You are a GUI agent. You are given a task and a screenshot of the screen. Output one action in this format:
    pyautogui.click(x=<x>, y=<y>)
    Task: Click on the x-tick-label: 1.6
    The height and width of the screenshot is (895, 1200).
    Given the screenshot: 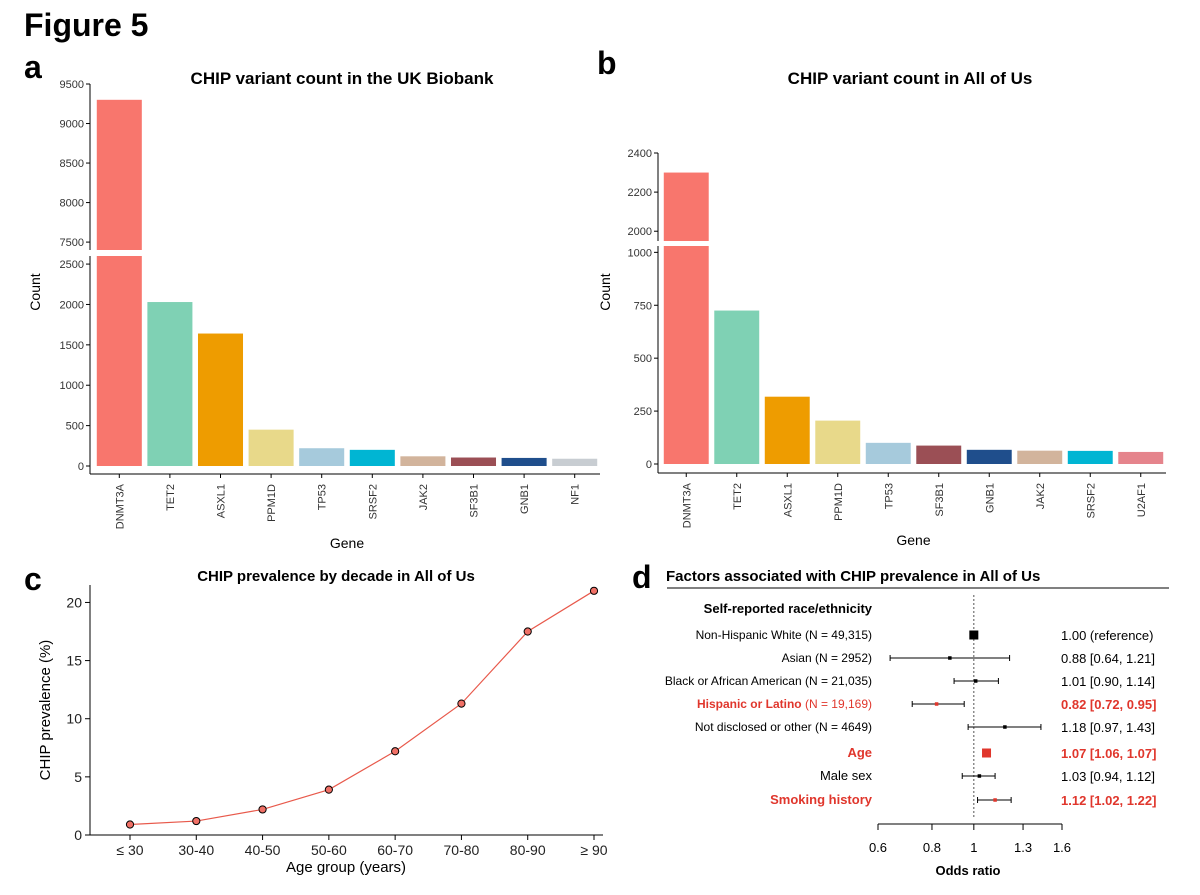 What is the action you would take?
    pyautogui.click(x=1062, y=847)
    